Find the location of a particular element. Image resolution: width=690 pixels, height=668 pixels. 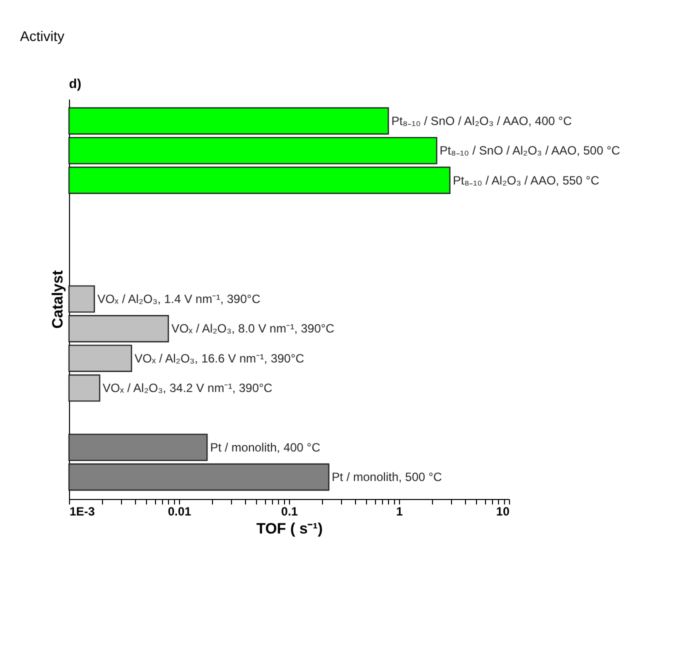

x-tick-label: 1 is located at coordinates (400, 511).